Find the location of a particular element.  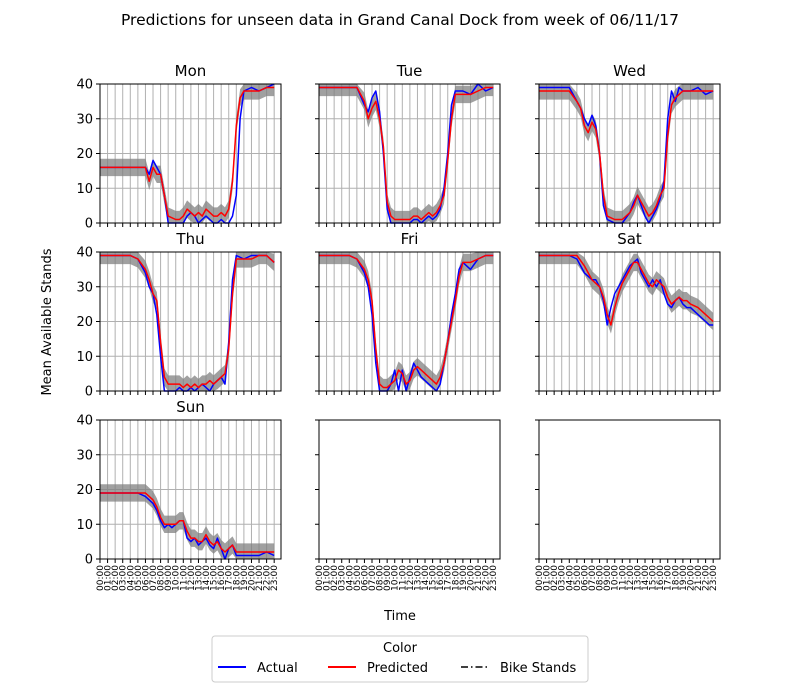

y-tick-label: 20 is located at coordinates (84, 154).